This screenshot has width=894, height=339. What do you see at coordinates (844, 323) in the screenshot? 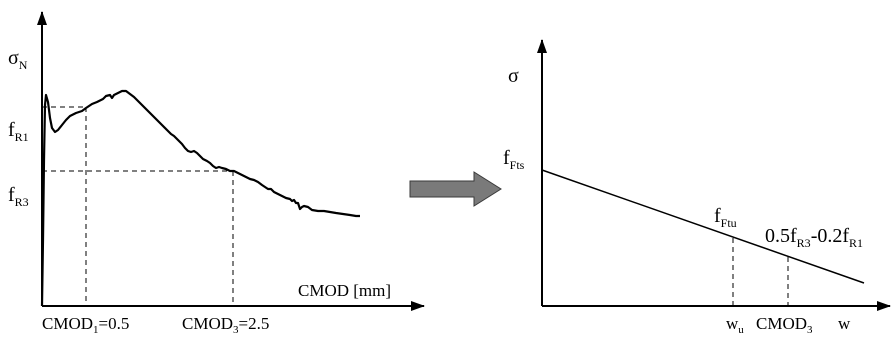
I see `w-axis-label: w` at bounding box center [844, 323].